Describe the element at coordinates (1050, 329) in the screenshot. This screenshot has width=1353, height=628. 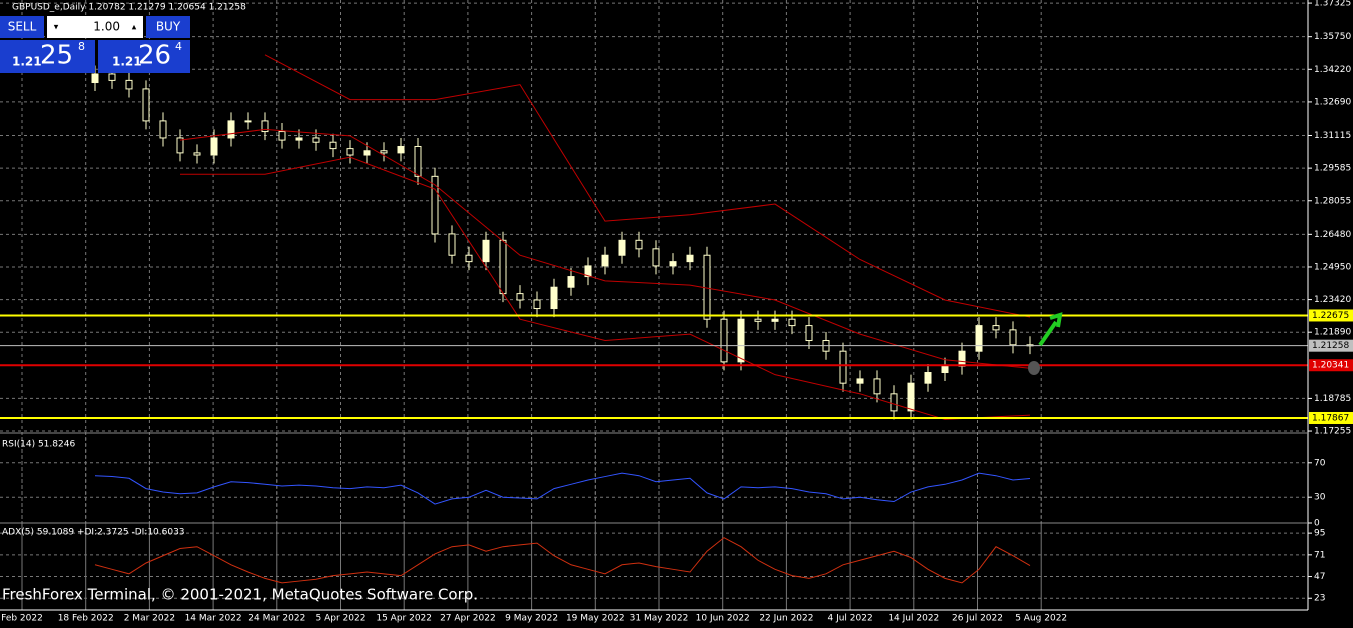
I see `arrow-annotation` at that location.